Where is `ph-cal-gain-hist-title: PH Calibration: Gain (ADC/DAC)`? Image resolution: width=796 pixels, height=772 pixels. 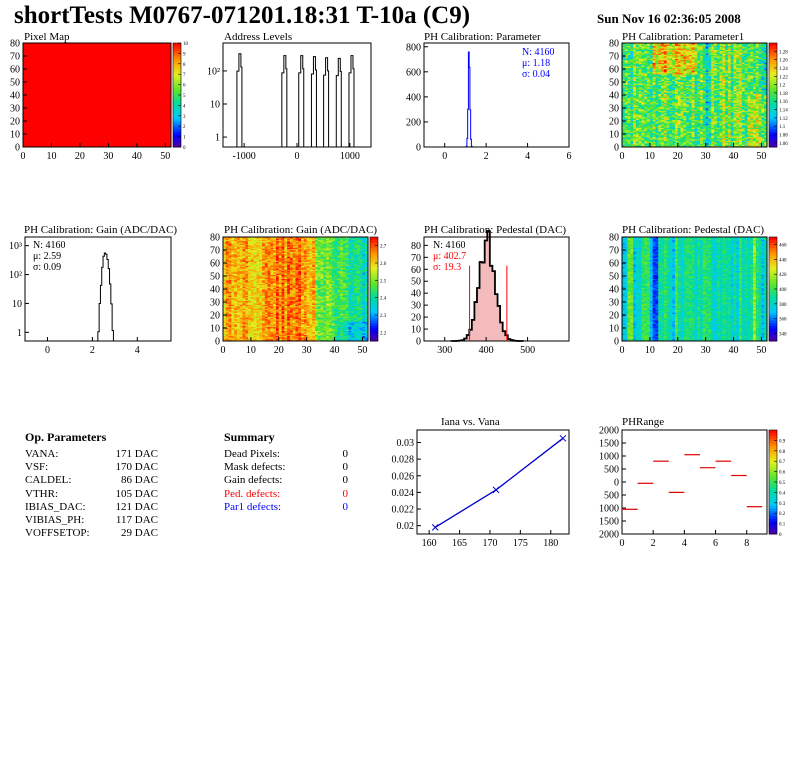 ph-cal-gain-hist-title: PH Calibration: Gain (ADC/DAC) is located at coordinates (101, 230).